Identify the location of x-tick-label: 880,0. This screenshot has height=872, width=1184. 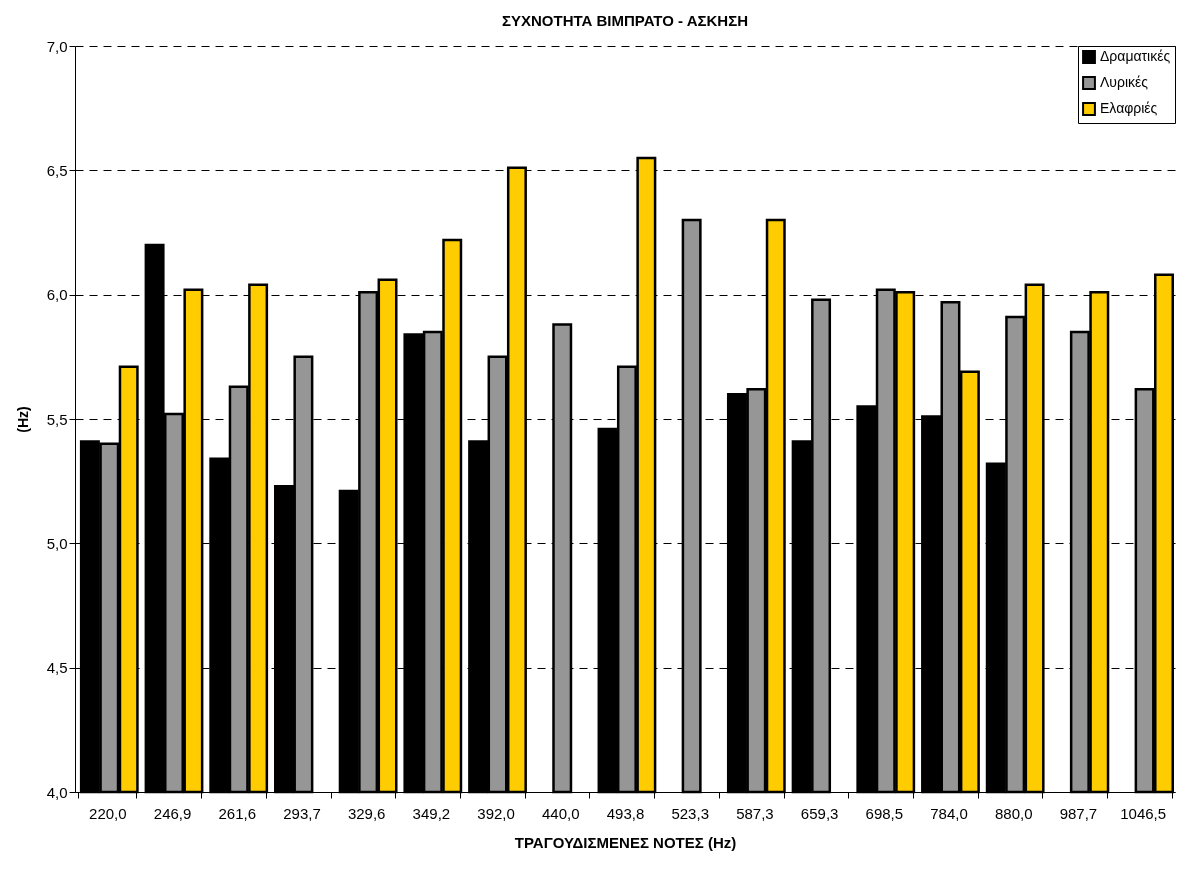
(1013, 813).